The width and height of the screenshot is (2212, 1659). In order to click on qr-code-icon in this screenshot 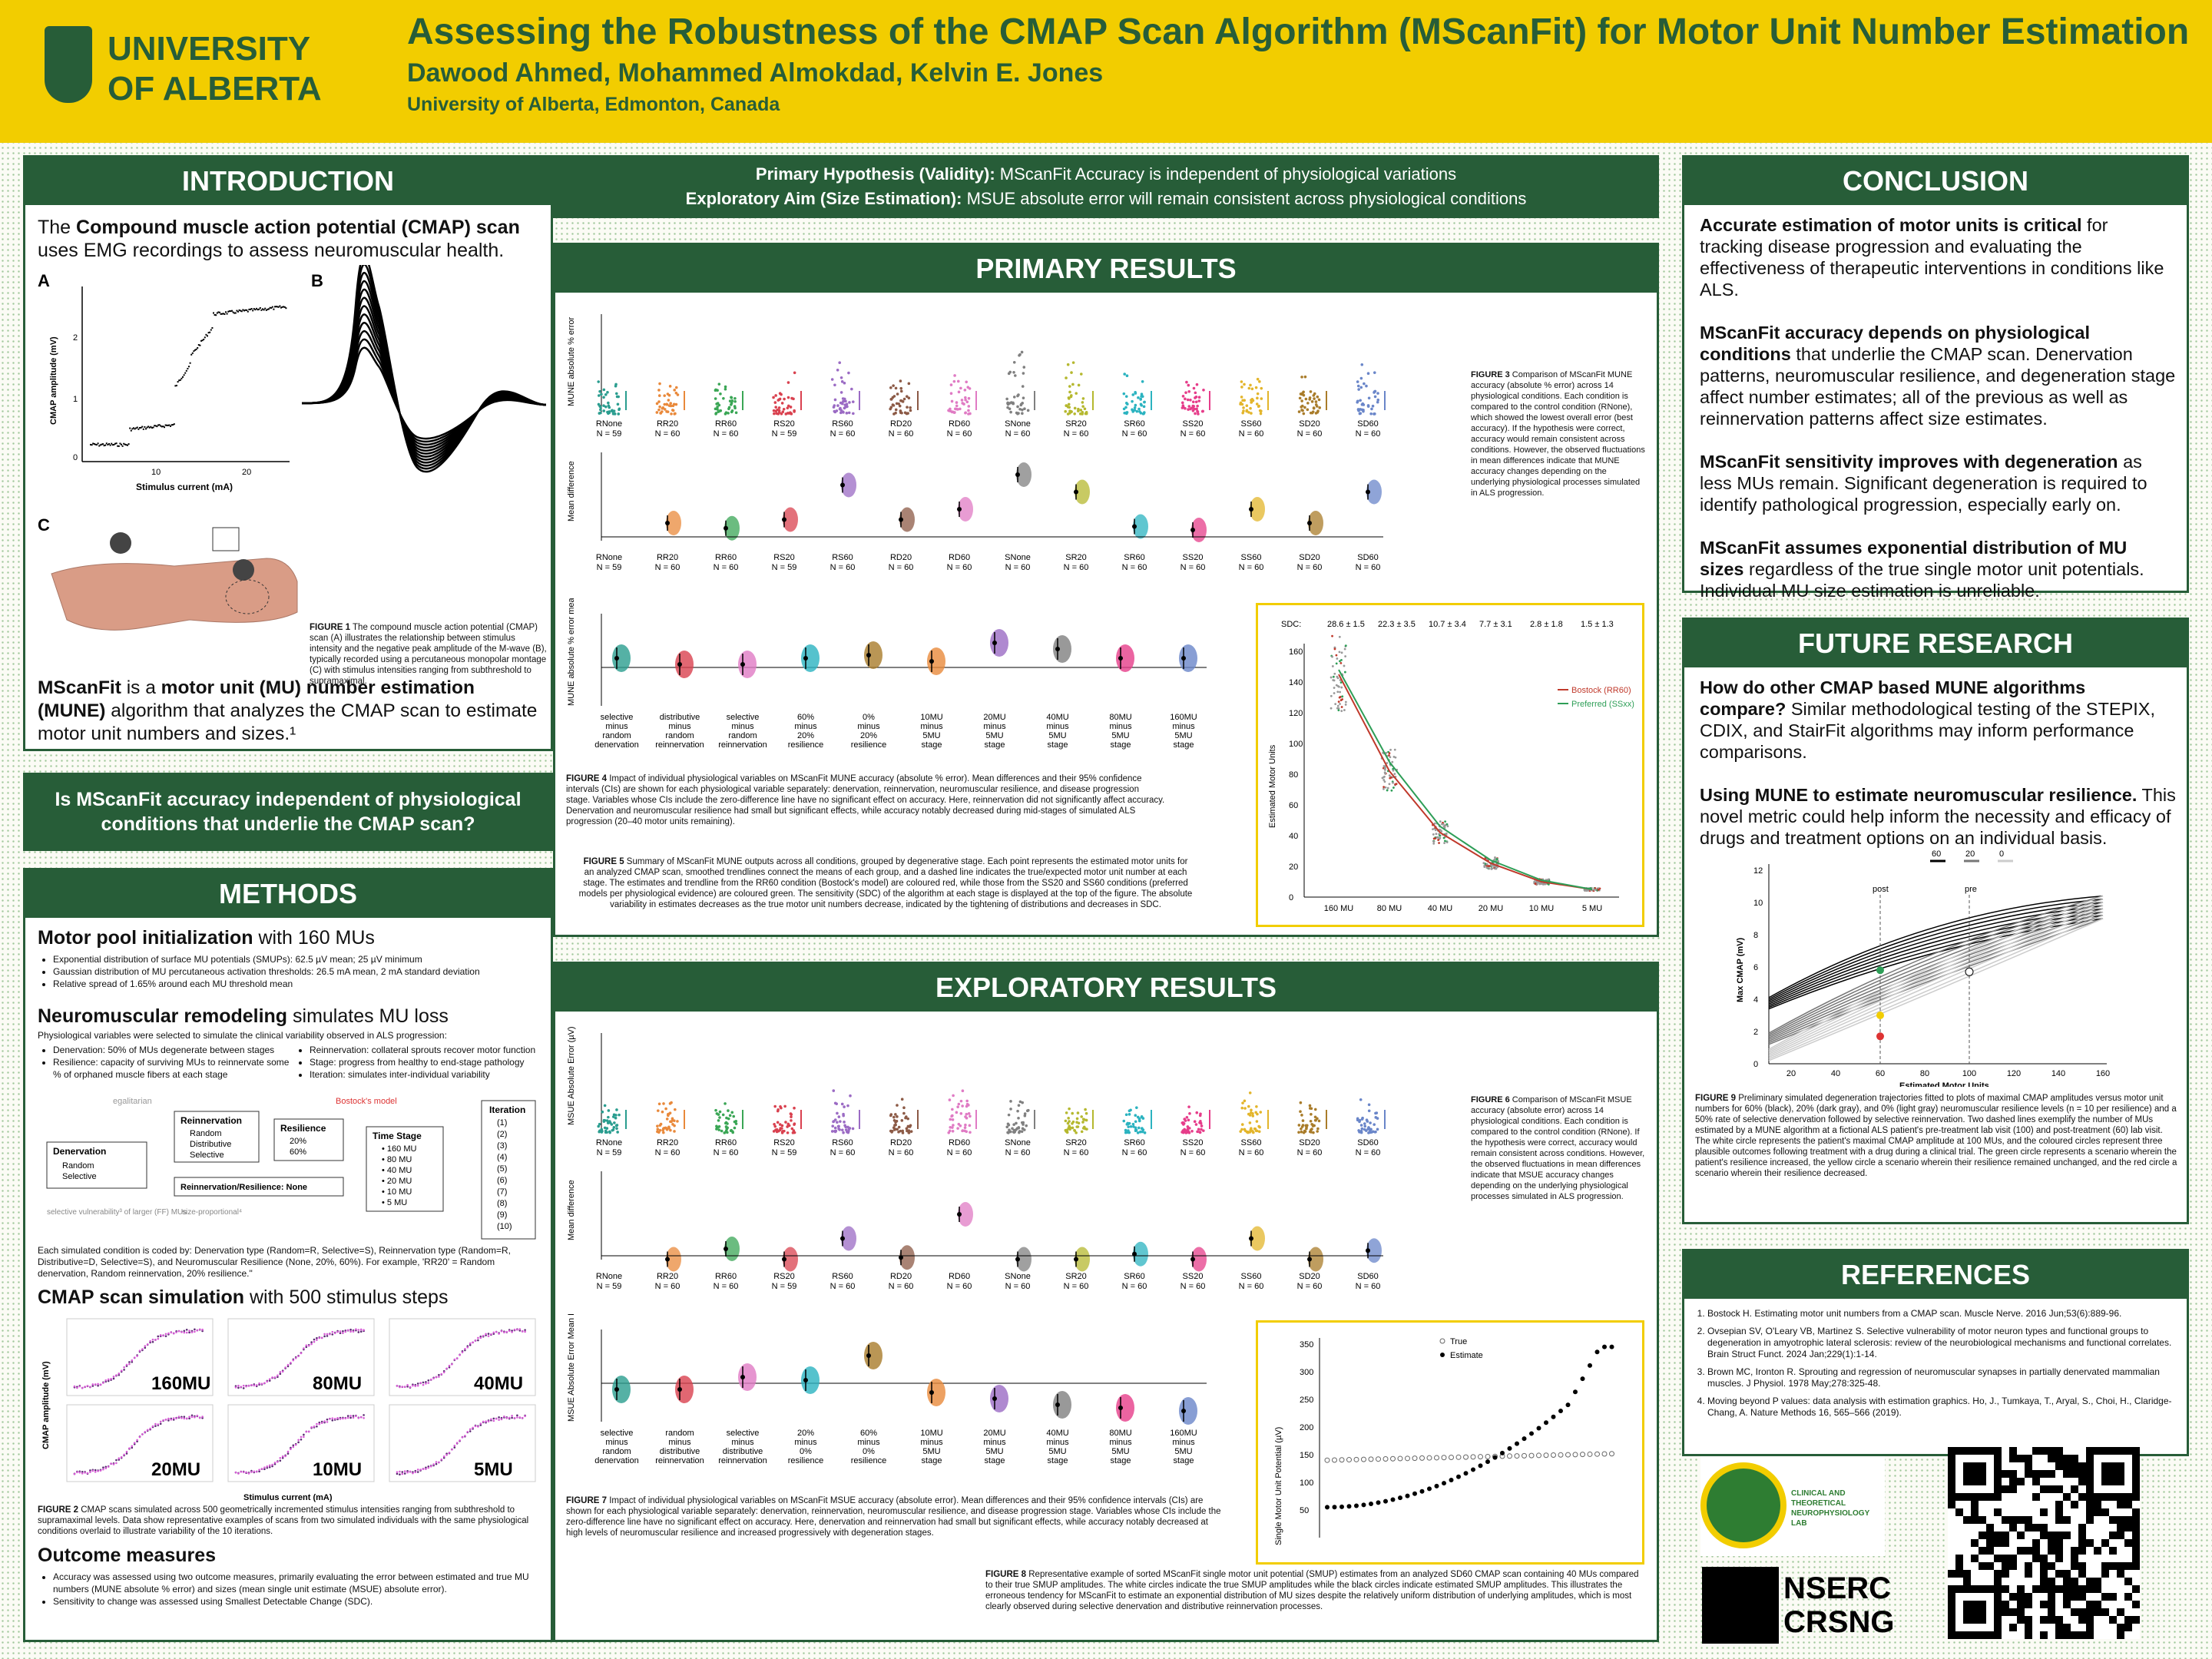, I will do `click(2044, 1543)`.